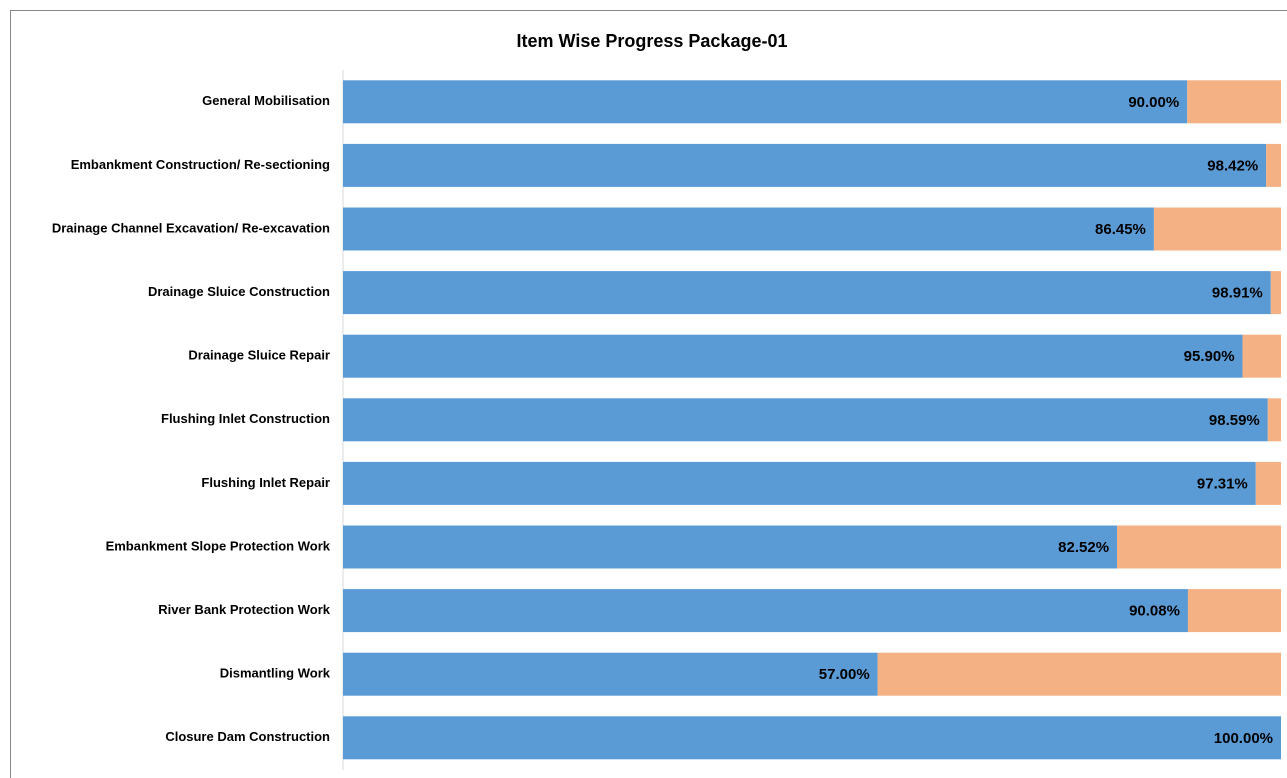 This screenshot has height=778, width=1287. Describe the element at coordinates (259, 355) in the screenshot. I see `category-label: Drainage Sluice Repair` at that location.